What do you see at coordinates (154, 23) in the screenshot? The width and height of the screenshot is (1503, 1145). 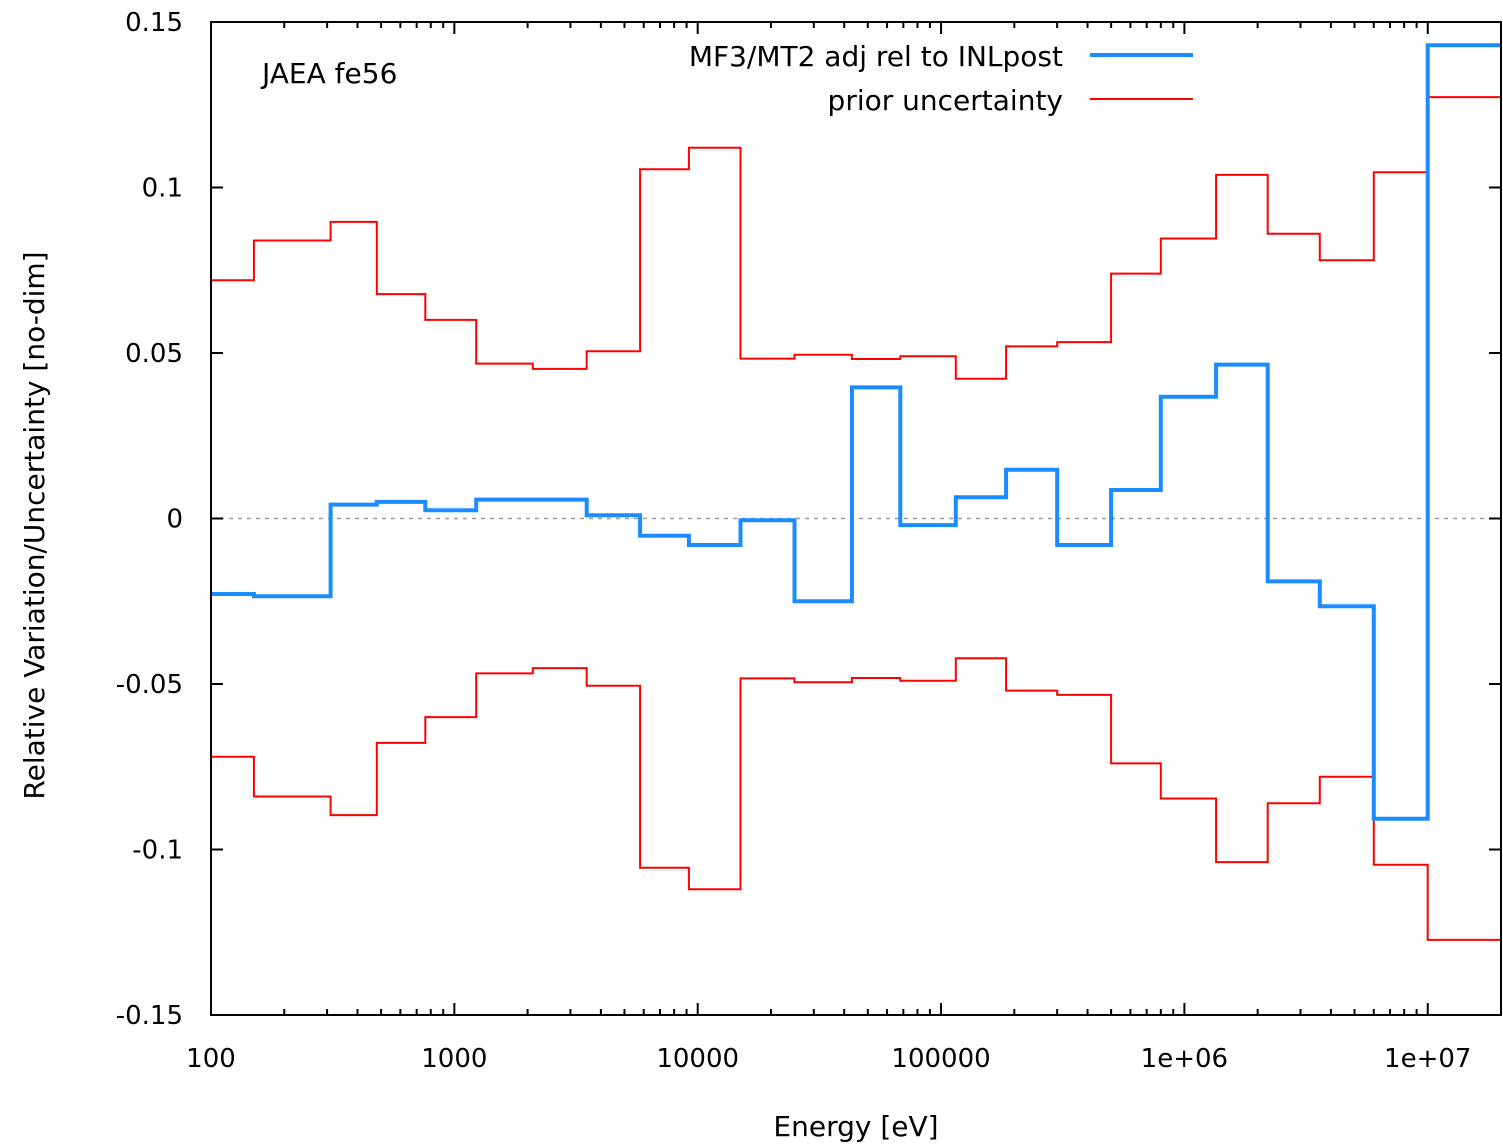 I see `y-tick-label: 0.15` at bounding box center [154, 23].